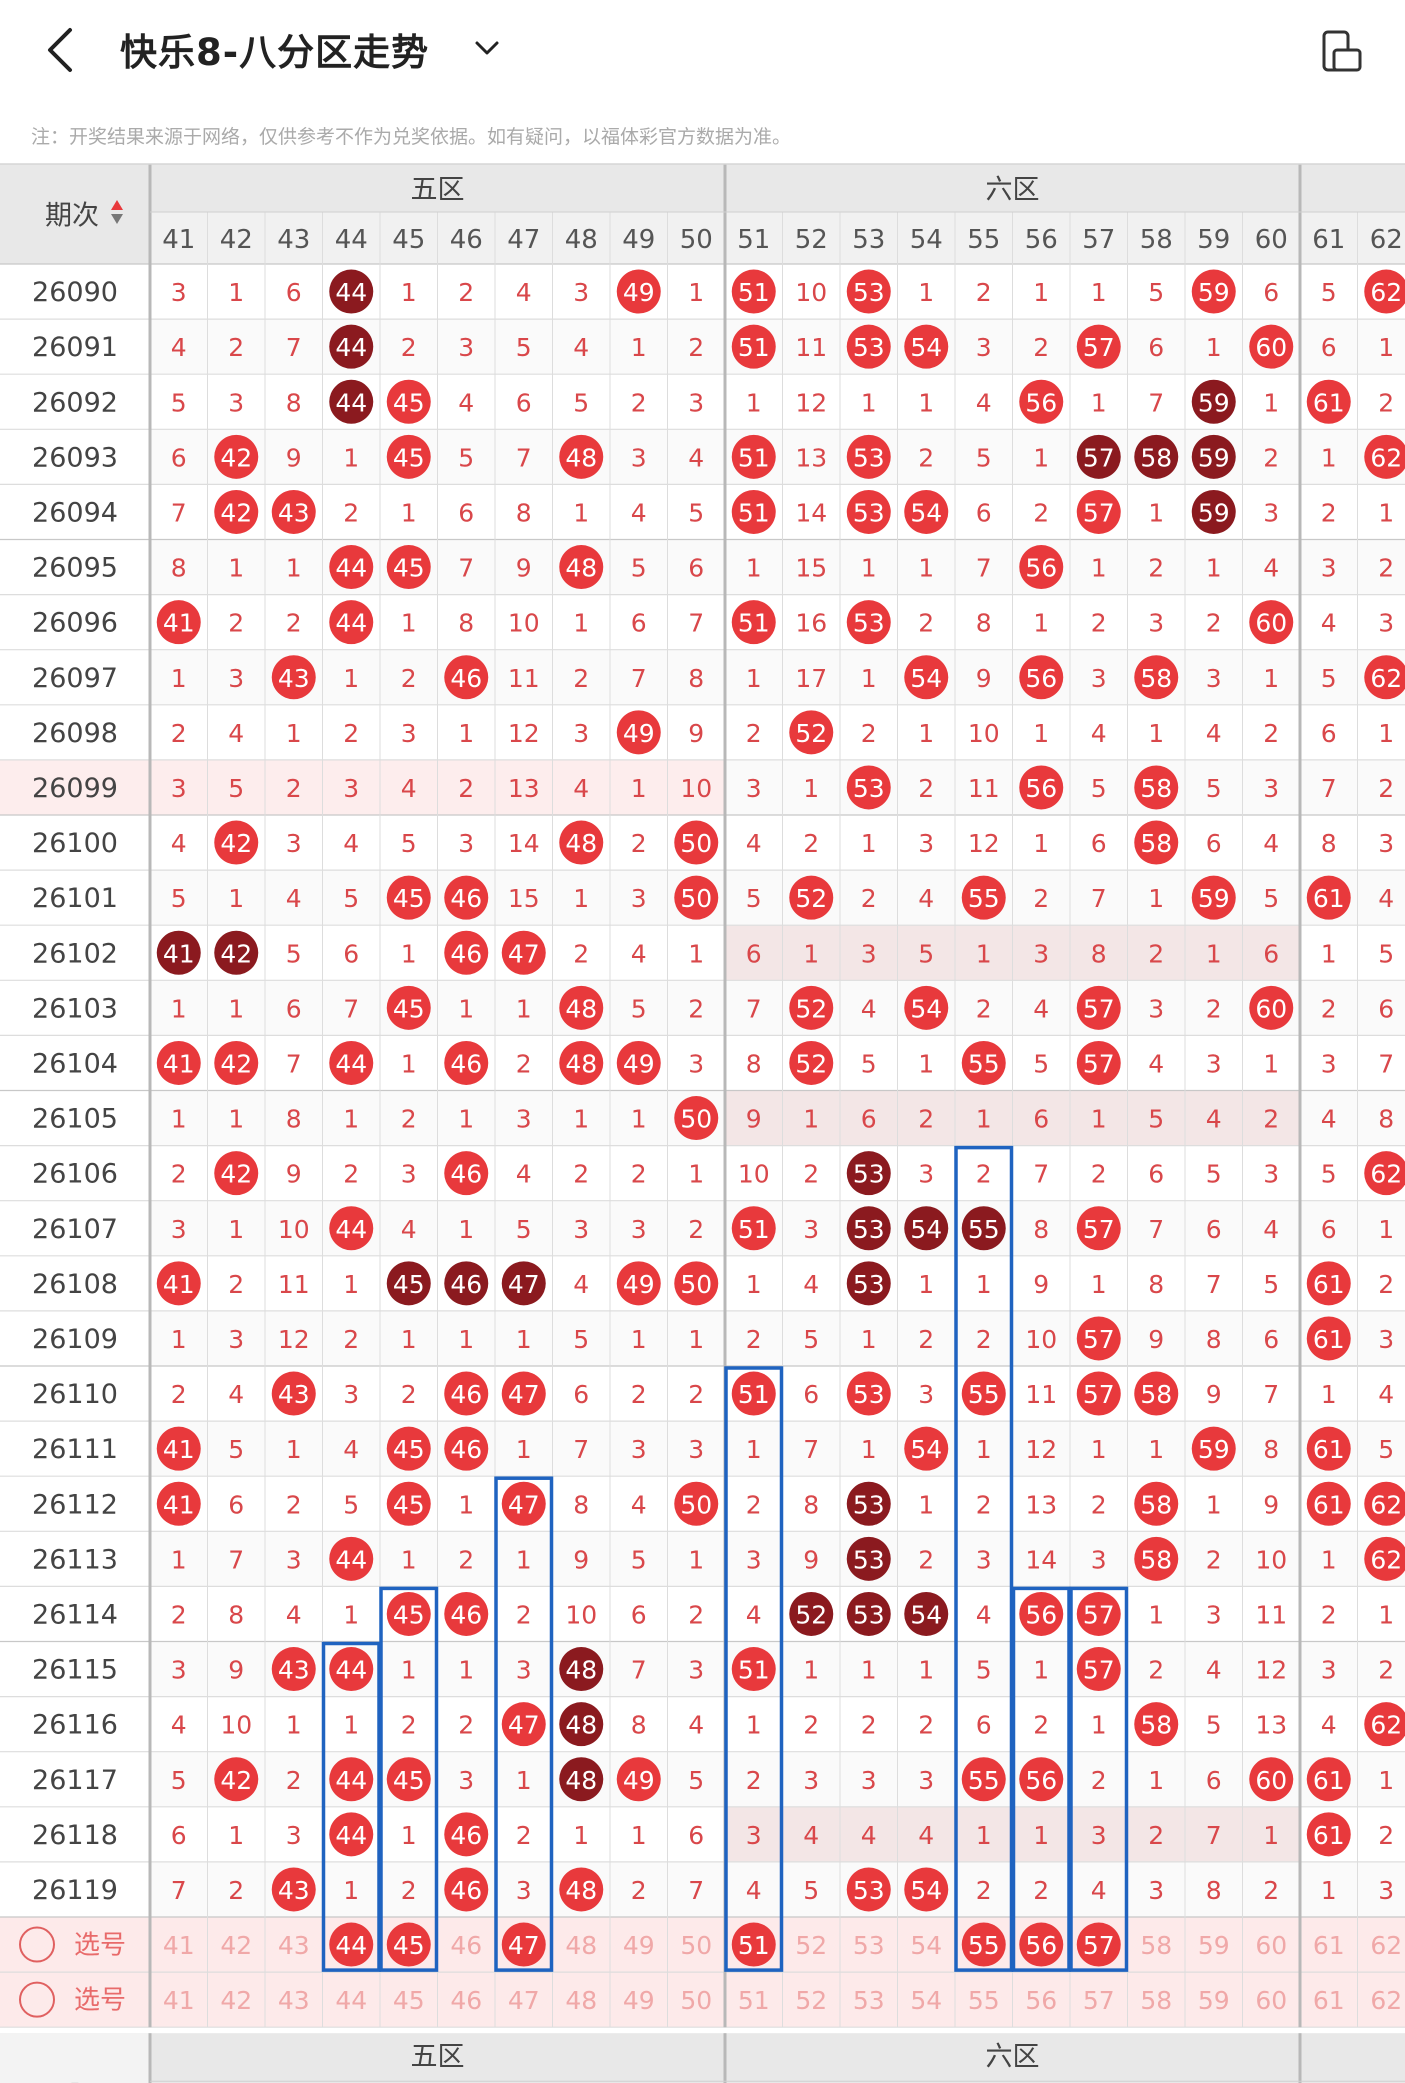  I want to click on drawn-ball-number: 47, so click(524, 953).